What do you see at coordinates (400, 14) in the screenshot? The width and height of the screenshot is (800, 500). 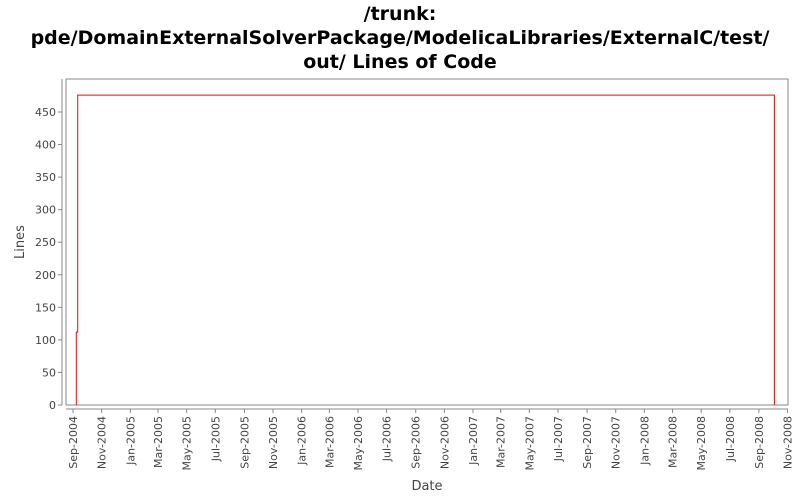 I see `title-line-1: /trunk:` at bounding box center [400, 14].